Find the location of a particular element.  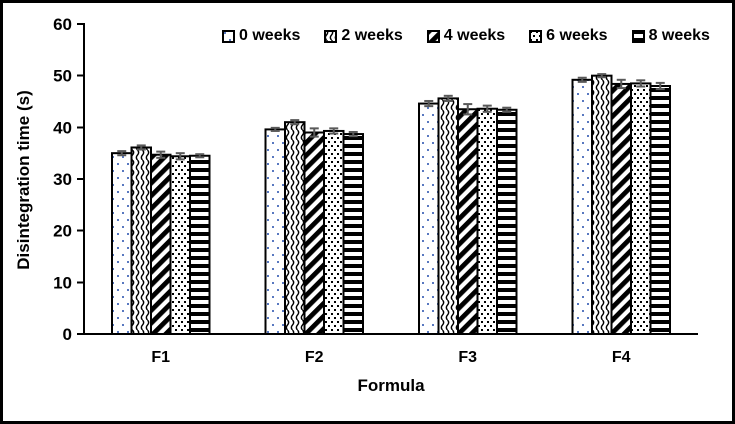

bar-F3-4-weeks is located at coordinates (468, 221).